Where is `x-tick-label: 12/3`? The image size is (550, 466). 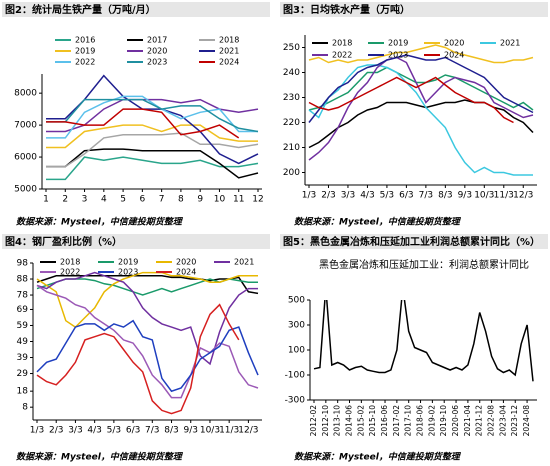
x-tick-label: 12/3 is located at coordinates (523, 196).